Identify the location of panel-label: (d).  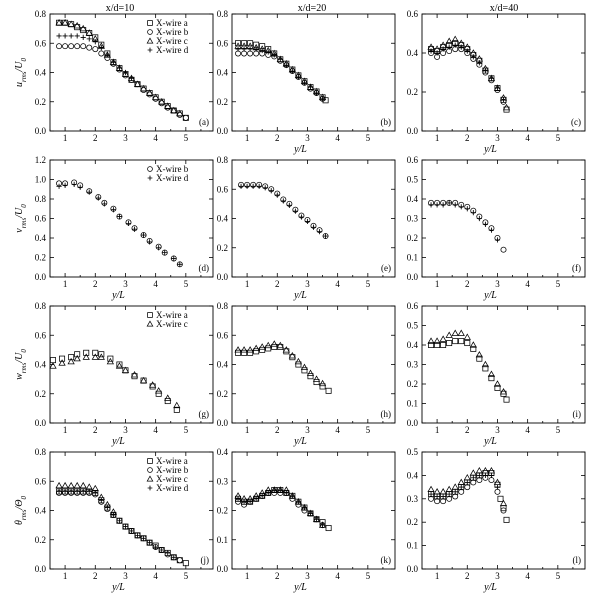
(204, 268).